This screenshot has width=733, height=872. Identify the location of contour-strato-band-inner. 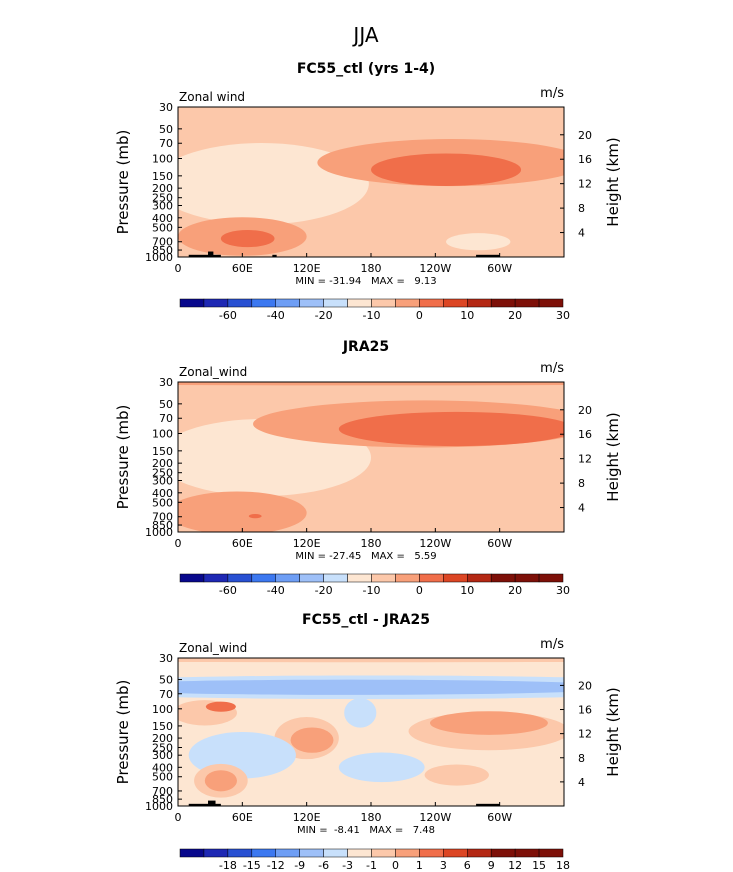
(371, 687).